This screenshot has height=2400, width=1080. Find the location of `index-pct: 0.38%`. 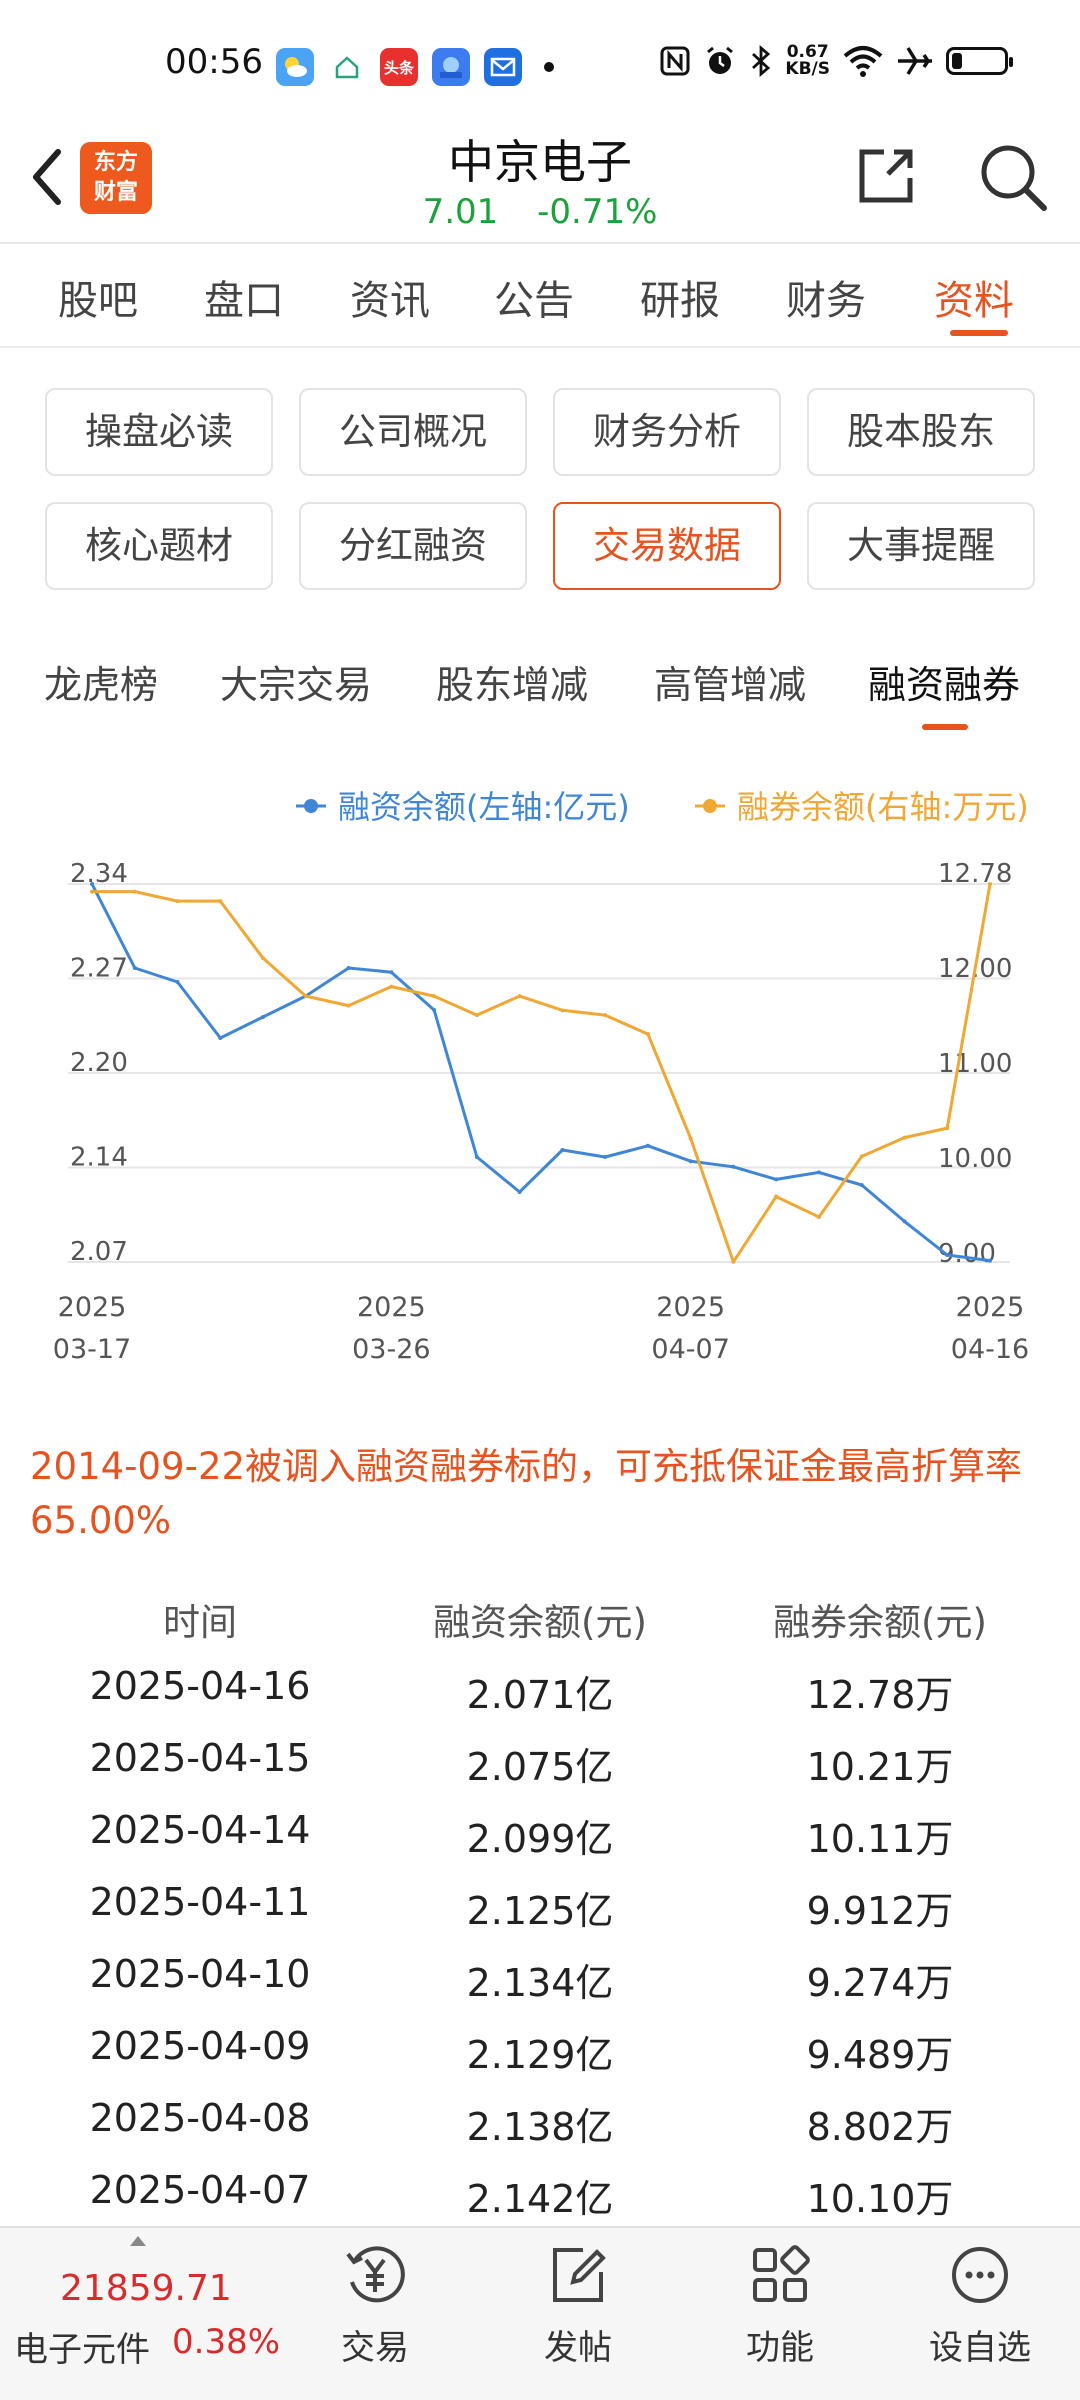

index-pct: 0.38% is located at coordinates (226, 2342).